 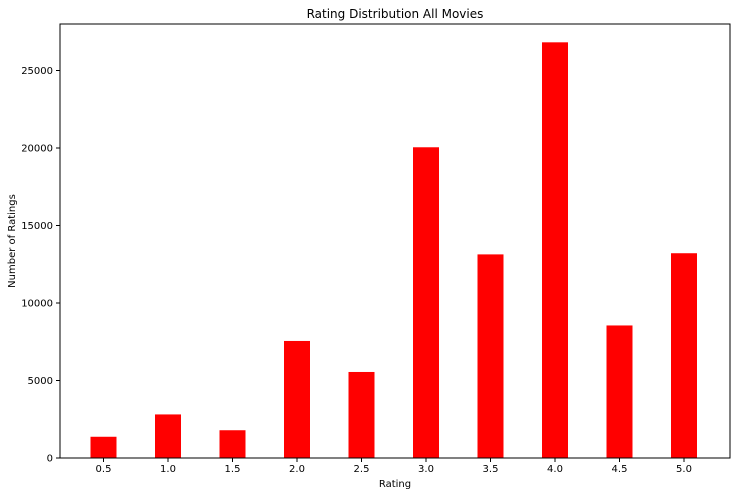 What do you see at coordinates (40, 265) in the screenshot?
I see `y-axis-ticks: 0 5000 10000 15000 20000 25000` at bounding box center [40, 265].